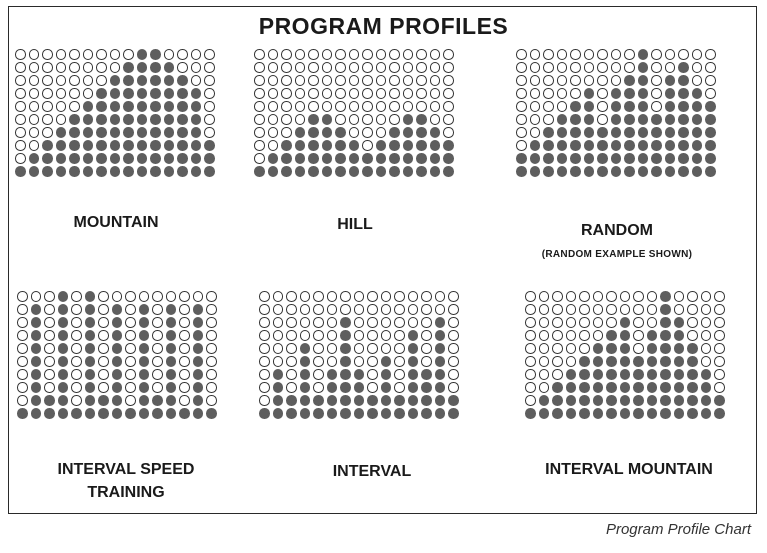 This screenshot has height=553, width=767. What do you see at coordinates (678, 529) in the screenshot?
I see `figure-caption: Program Profile Chart` at bounding box center [678, 529].